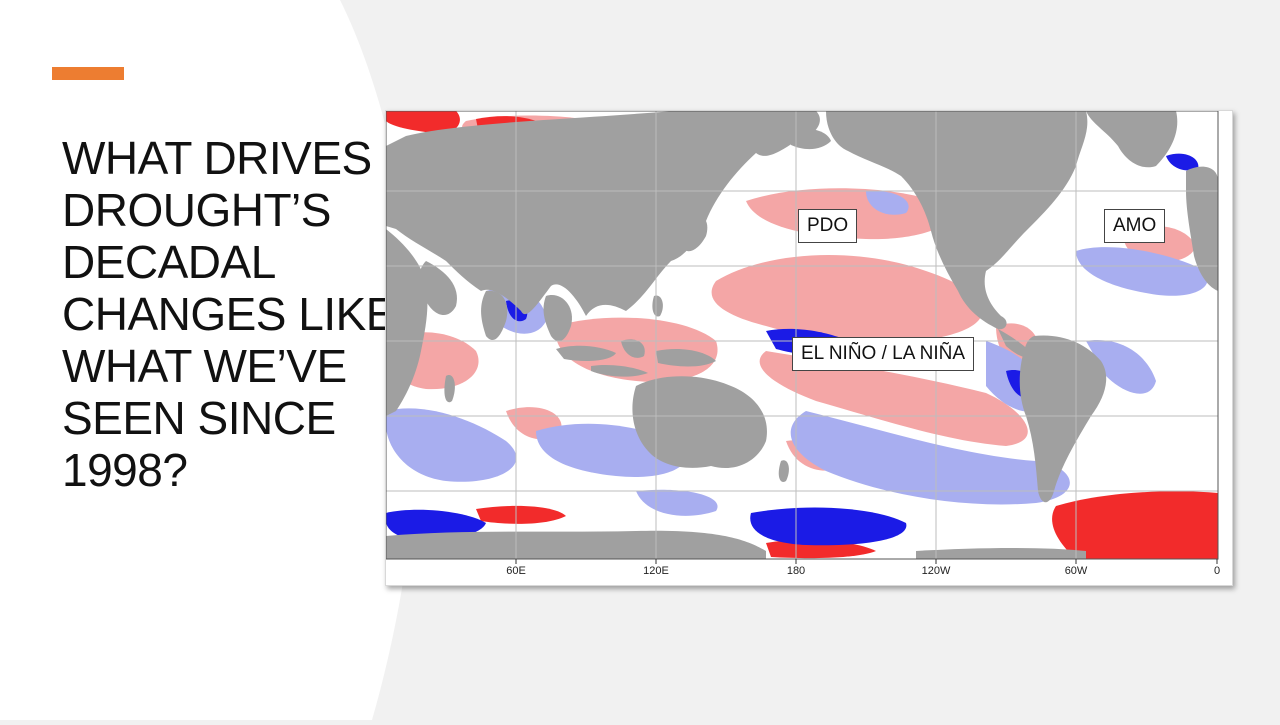  I want to click on longitude-tick-label: 180, so click(796, 571).